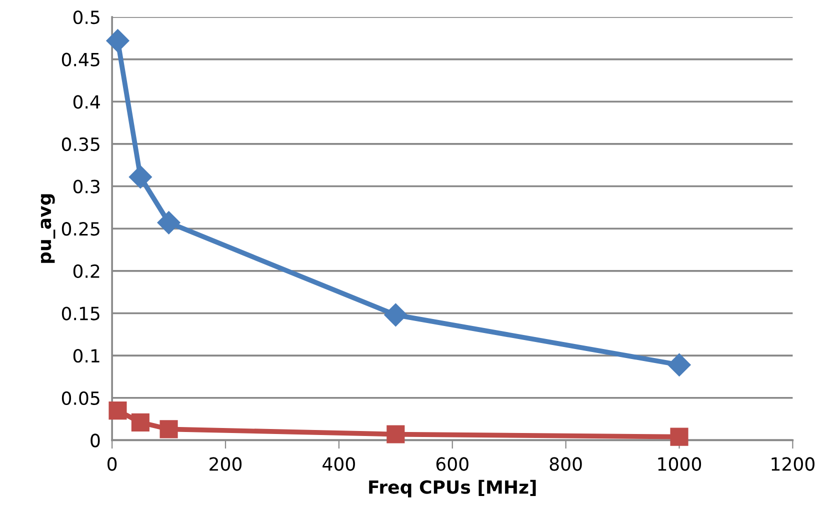 This screenshot has width=824, height=531. What do you see at coordinates (452, 464) in the screenshot?
I see `x-tick-label: 600` at bounding box center [452, 464].